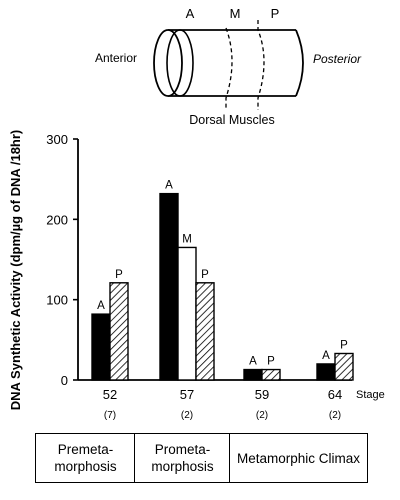  I want to click on phase-label: Premeta- morphosis, so click(85, 458).